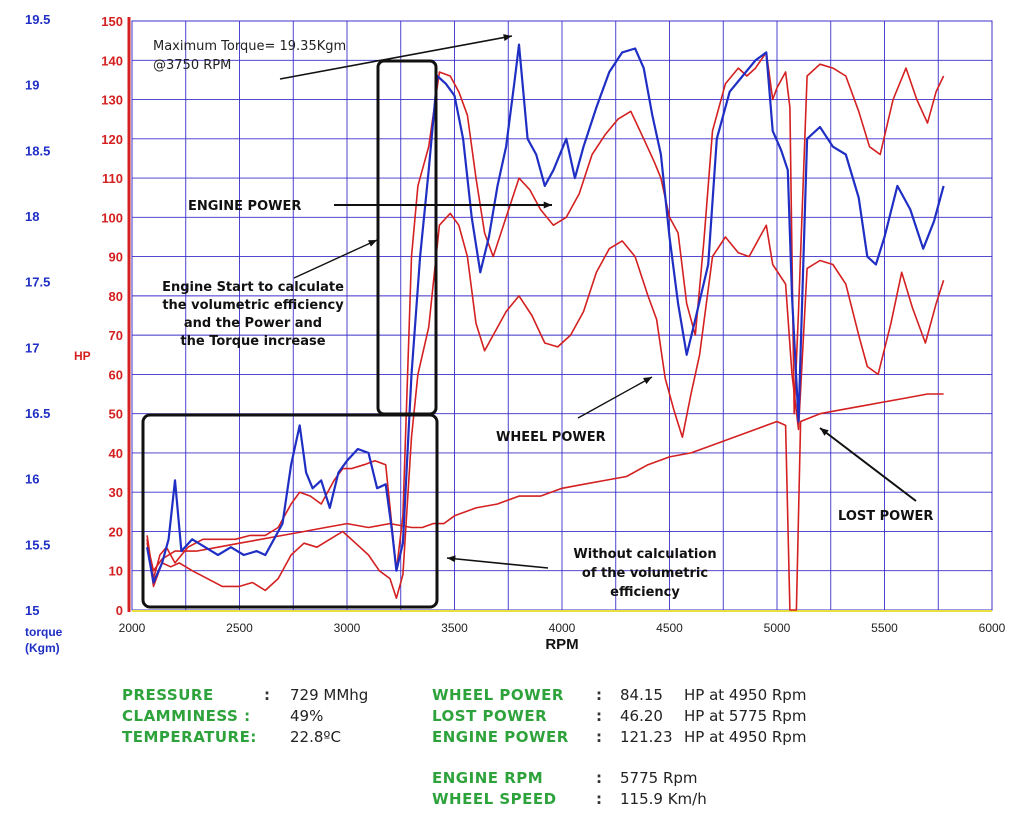 Image resolution: width=1015 pixels, height=814 pixels. Describe the element at coordinates (992, 628) in the screenshot. I see `x-tick-label: 6000` at that location.